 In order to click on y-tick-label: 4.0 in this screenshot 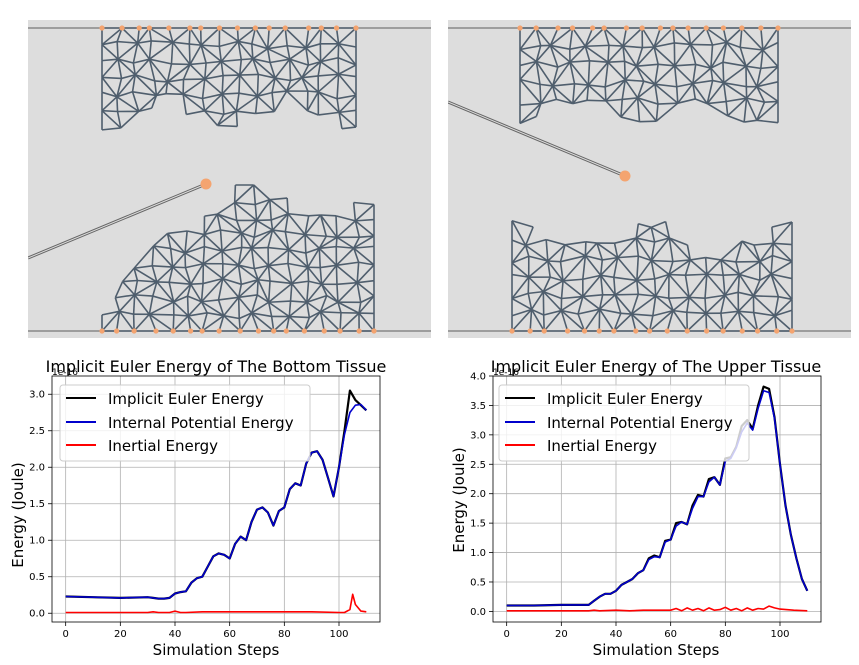, I will do `click(478, 377)`.